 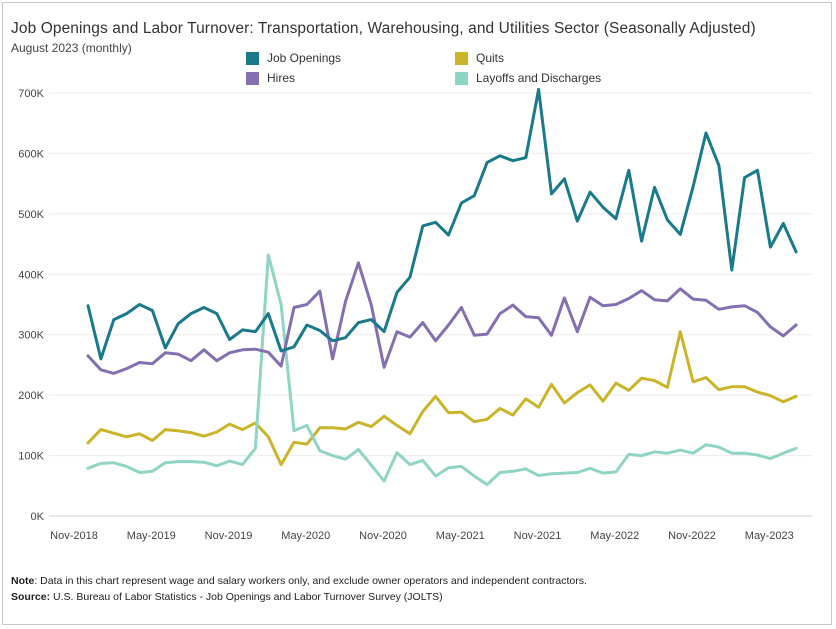 What do you see at coordinates (31, 336) in the screenshot?
I see `y-tick-label: 300K` at bounding box center [31, 336].